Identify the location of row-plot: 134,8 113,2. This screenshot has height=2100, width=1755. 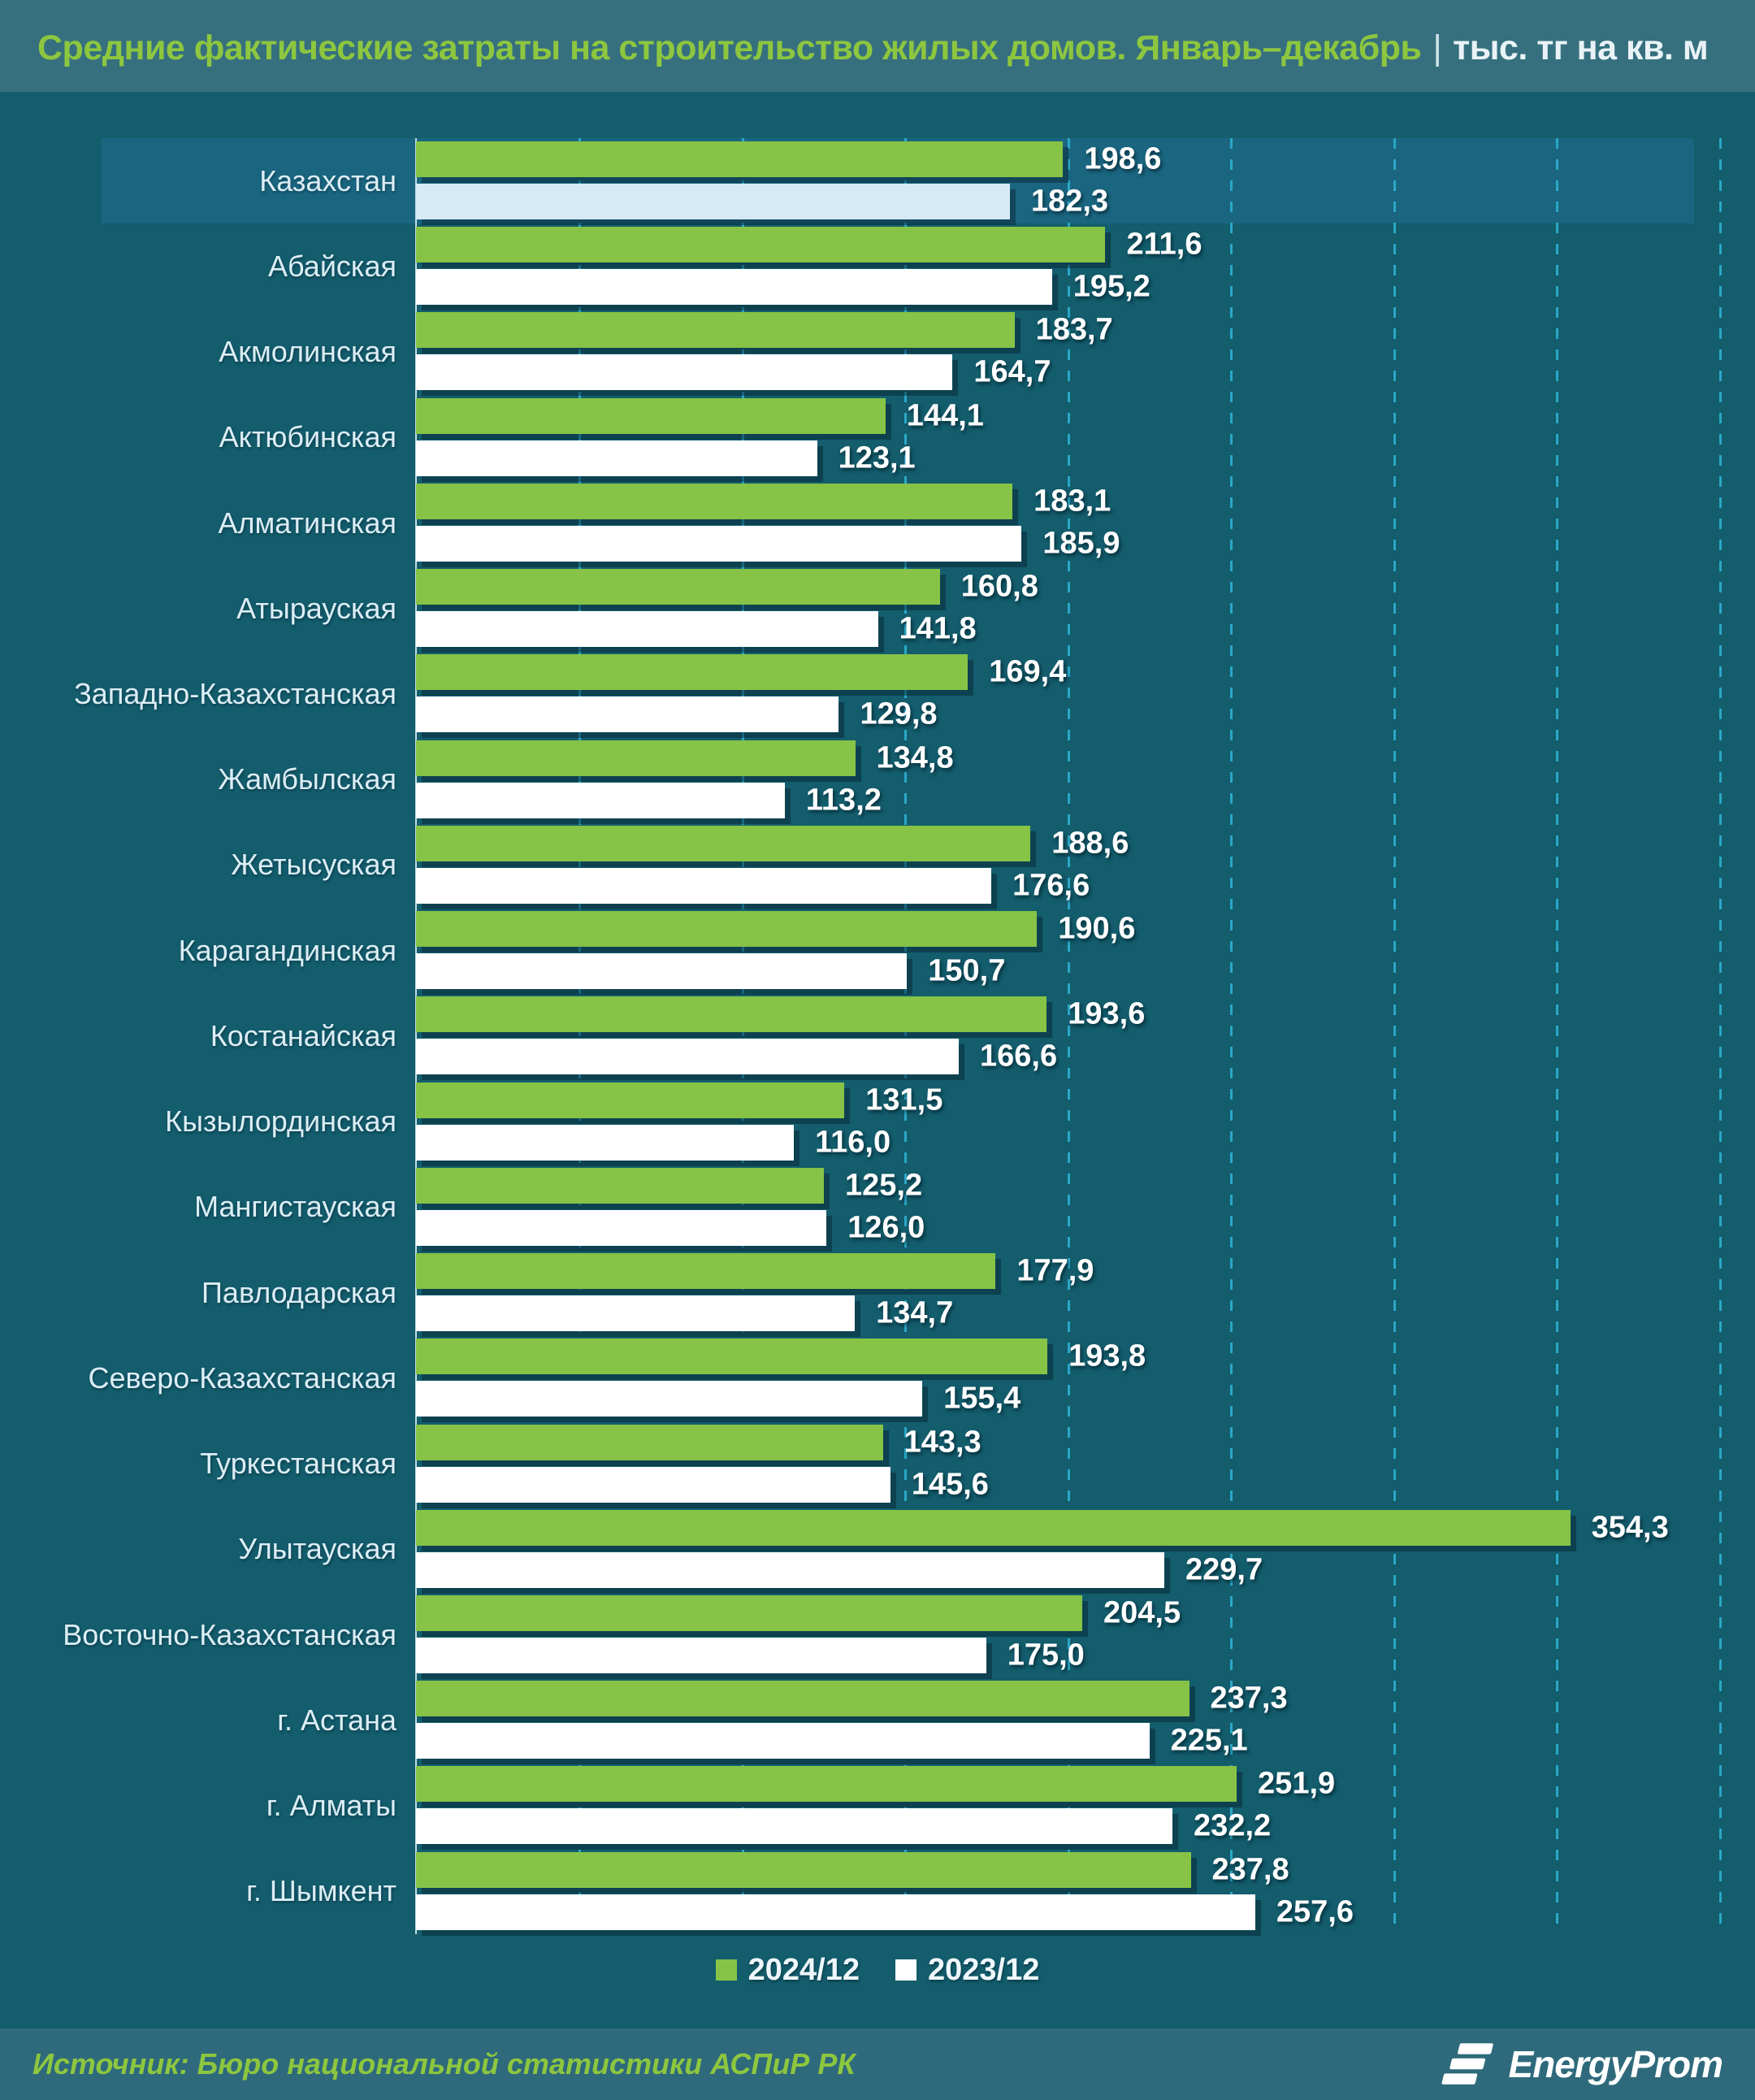
(1085, 779).